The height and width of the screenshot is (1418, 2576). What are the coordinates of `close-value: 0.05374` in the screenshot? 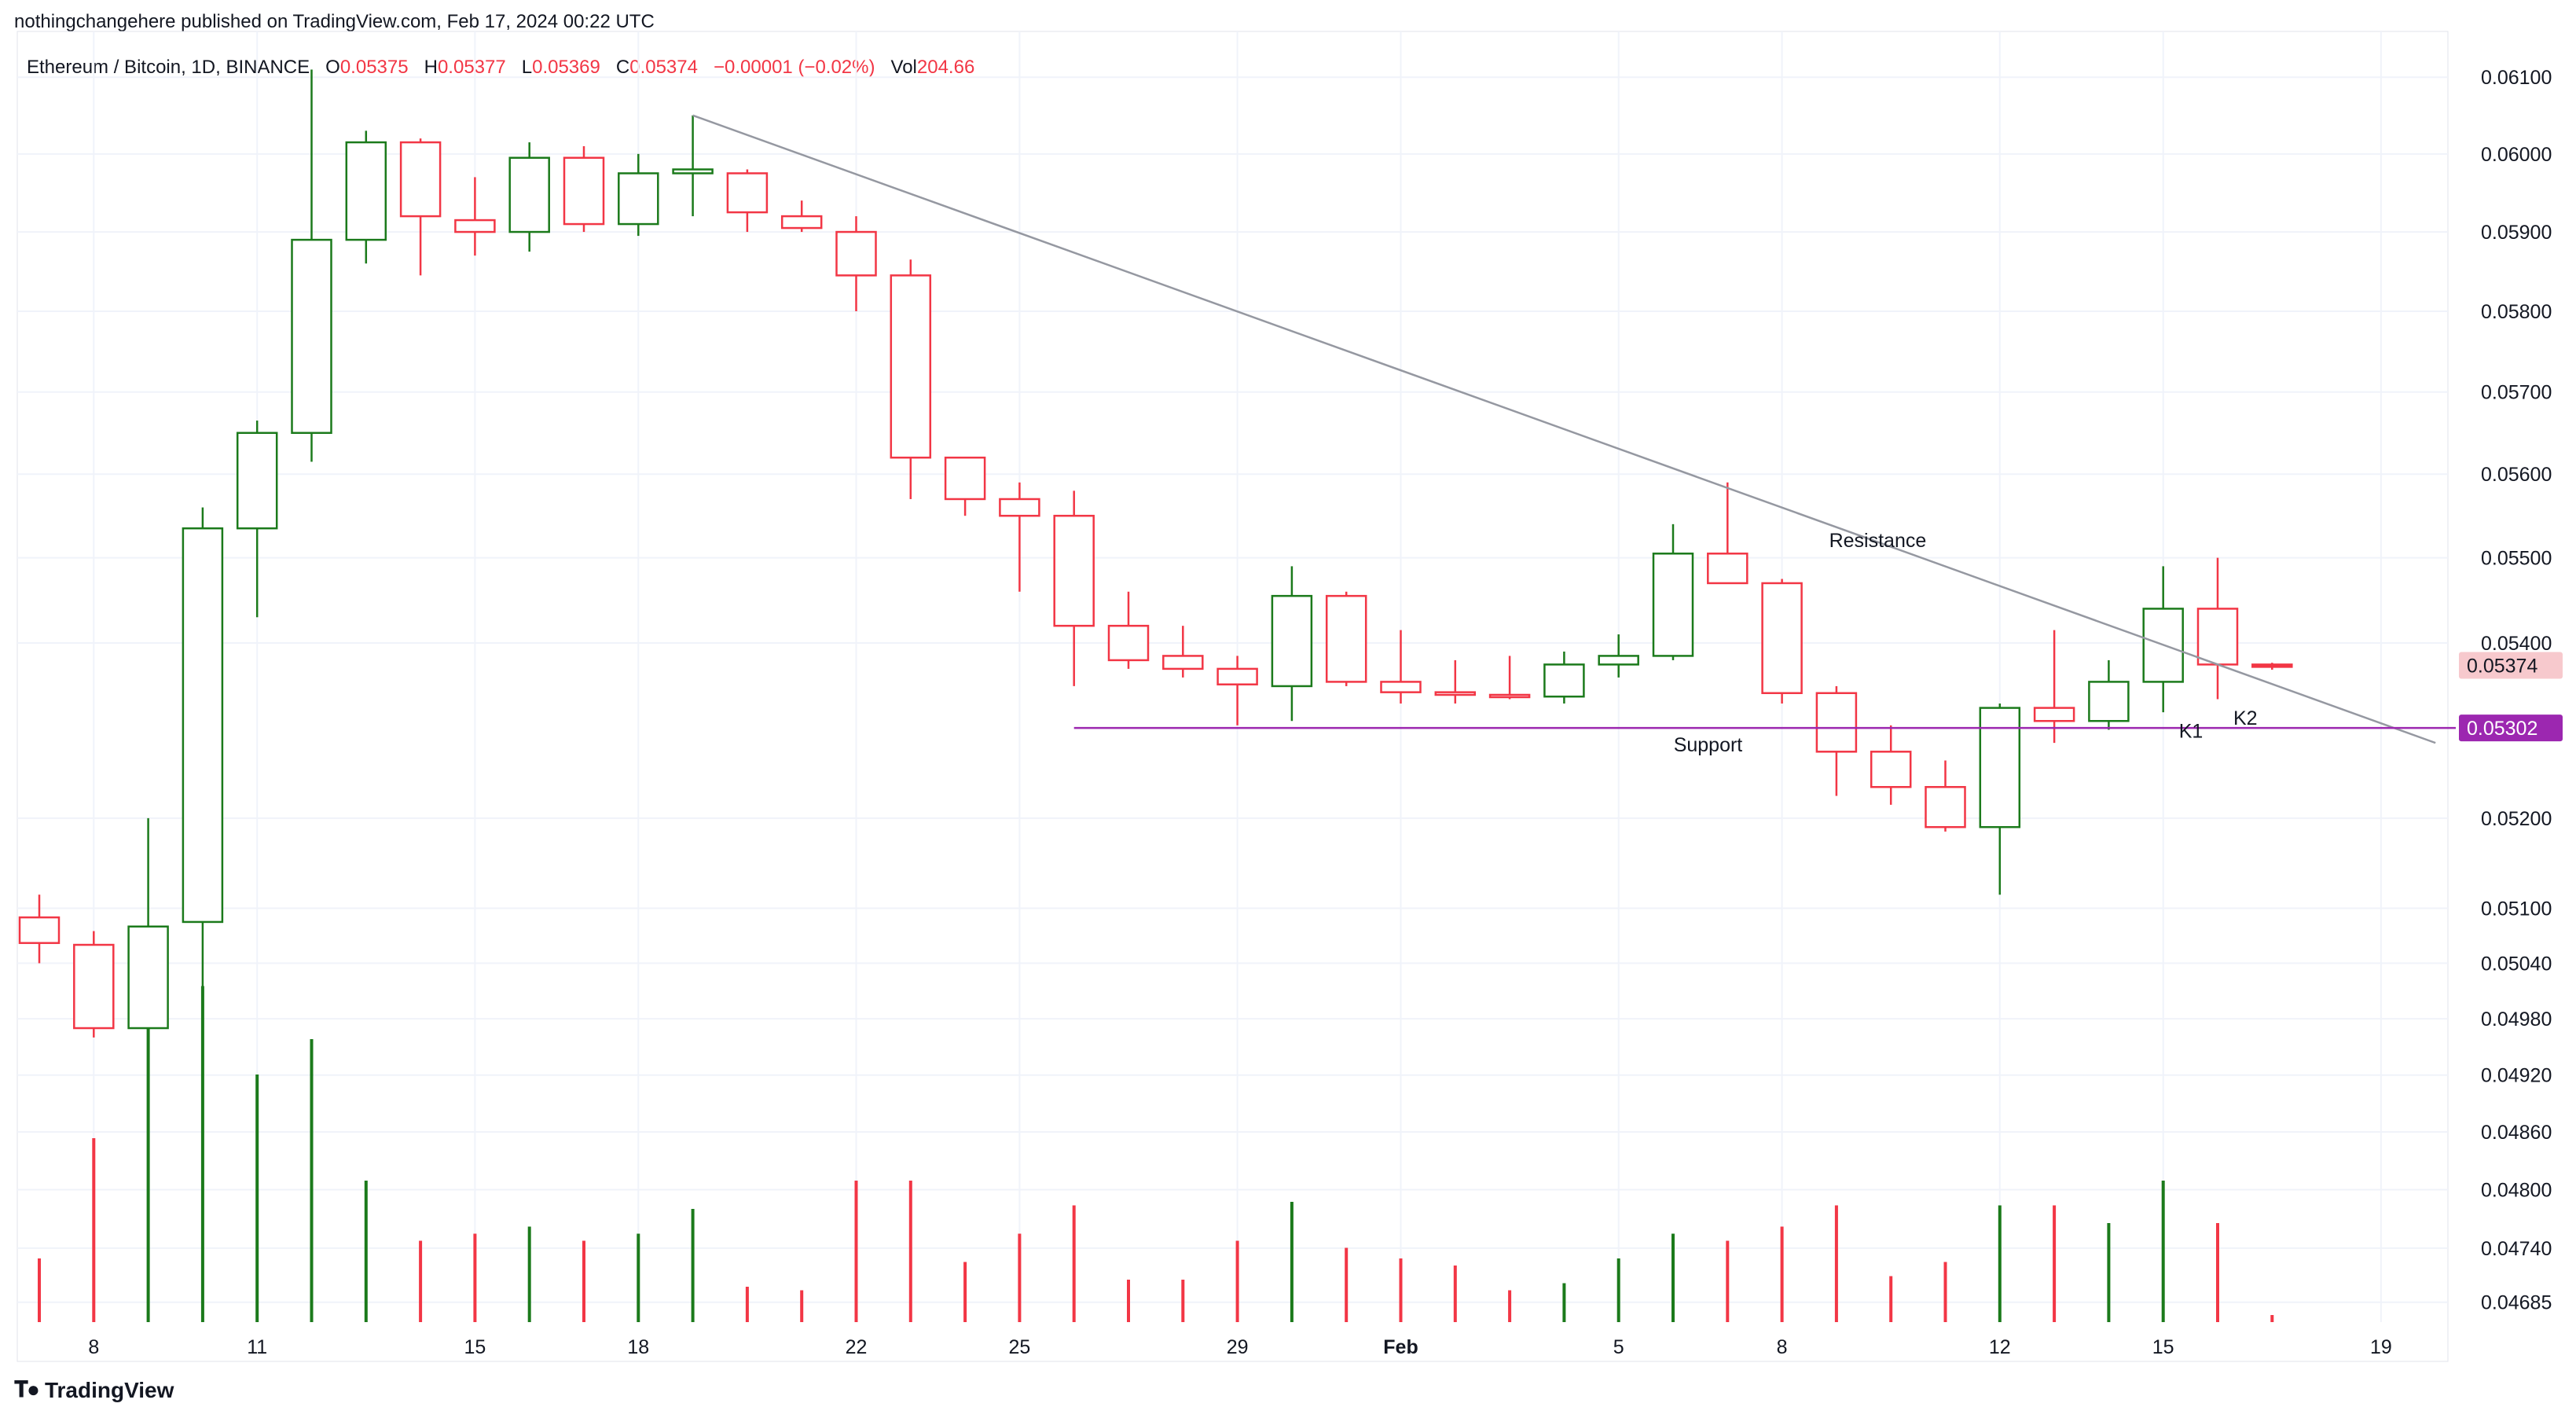 It's located at (663, 67).